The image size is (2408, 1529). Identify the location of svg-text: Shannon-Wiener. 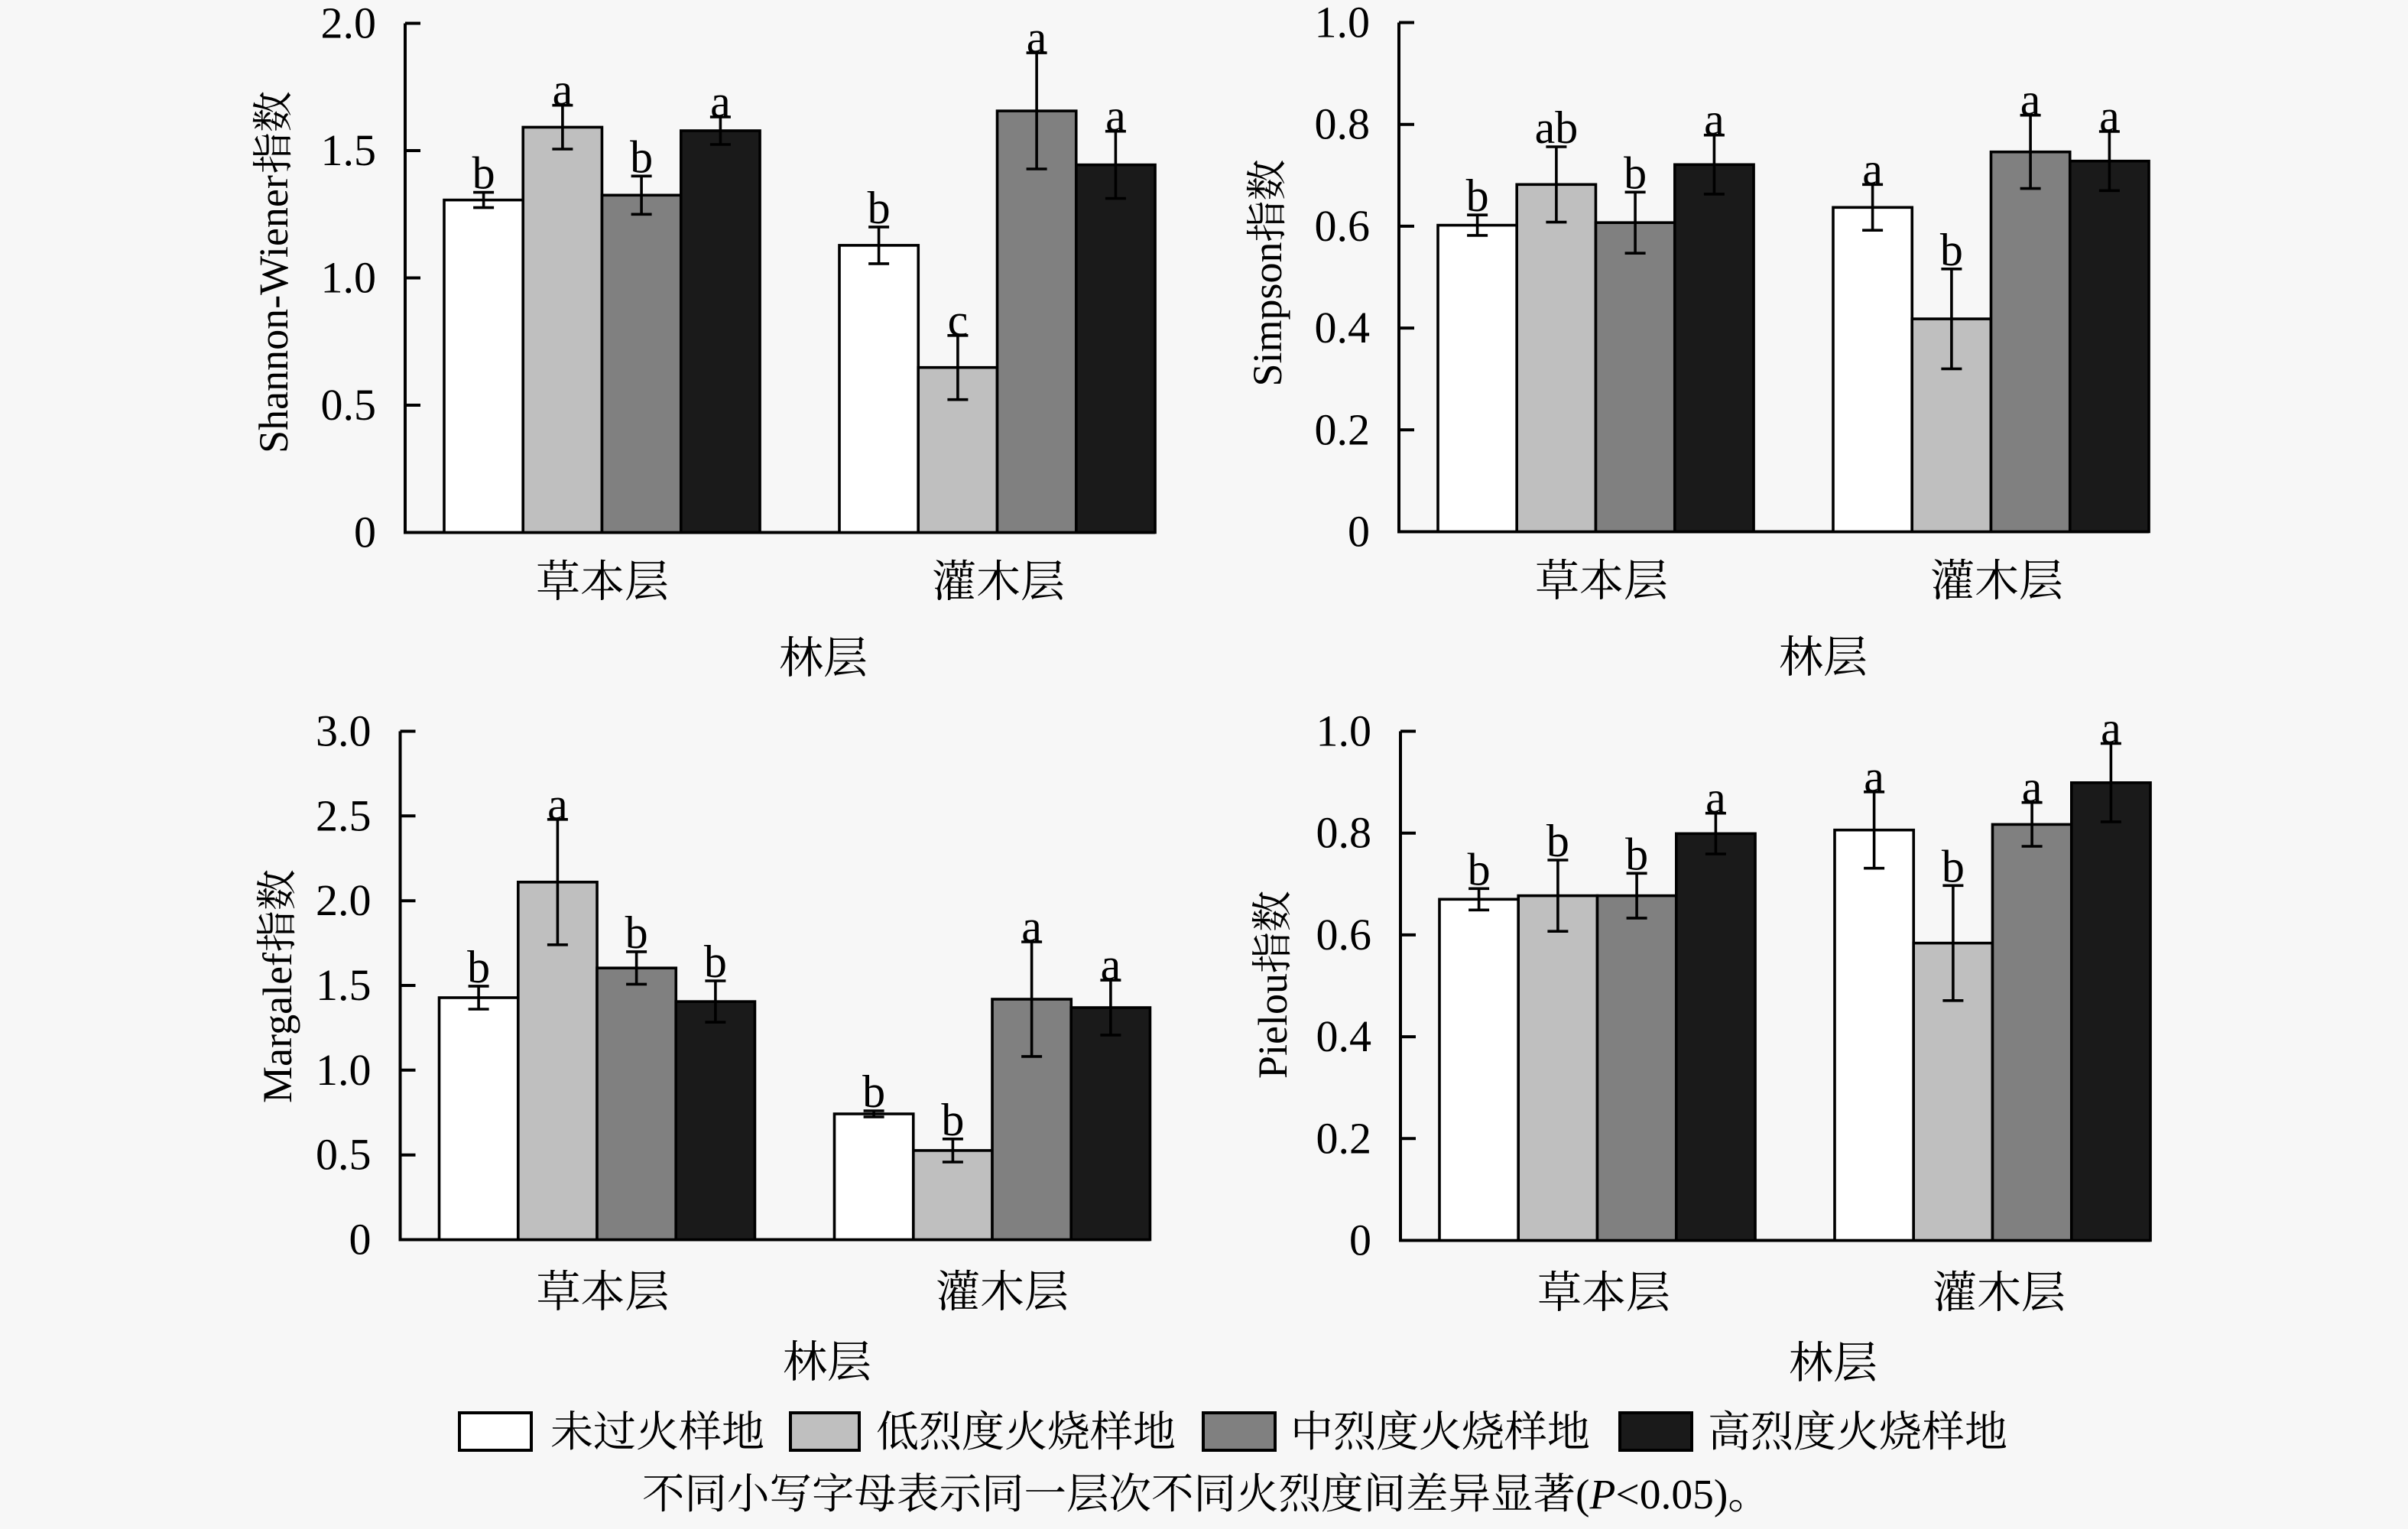
(274, 314).